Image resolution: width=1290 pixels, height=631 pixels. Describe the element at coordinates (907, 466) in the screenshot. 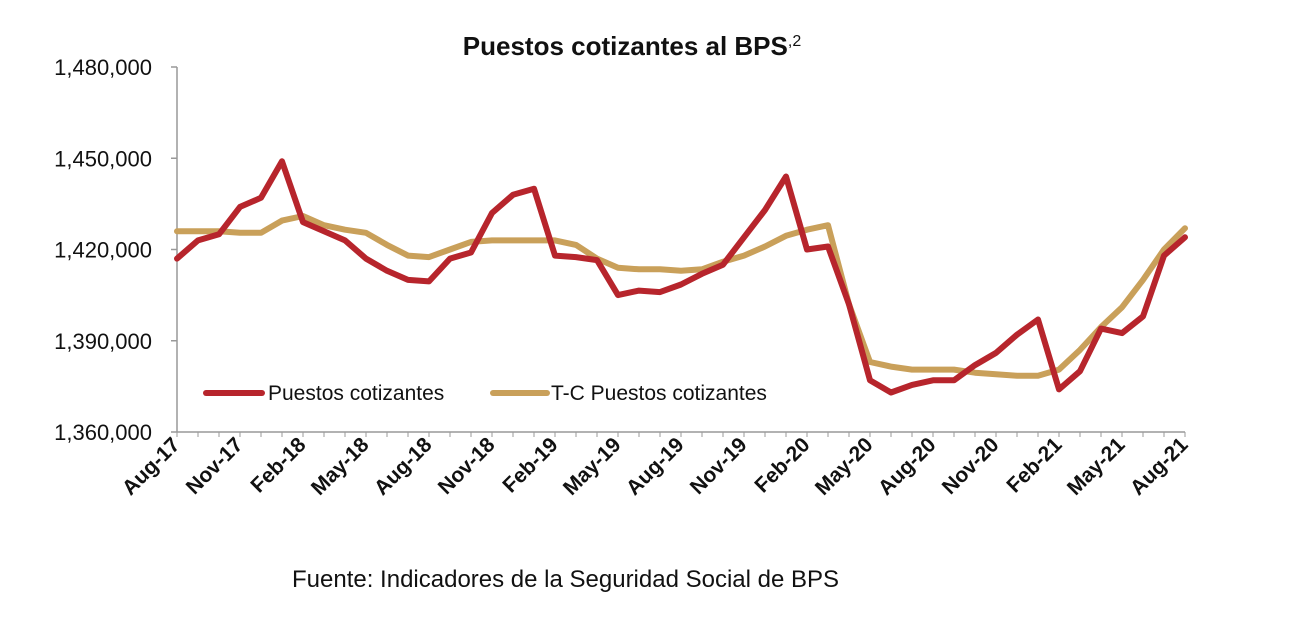

I see `x-tick-label: Aug-20` at that location.